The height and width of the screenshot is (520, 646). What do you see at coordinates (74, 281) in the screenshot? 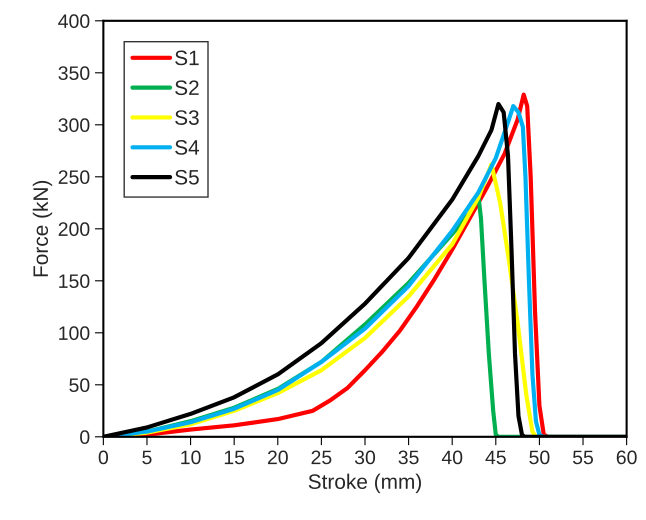
I see `y-tick-label: 150` at bounding box center [74, 281].